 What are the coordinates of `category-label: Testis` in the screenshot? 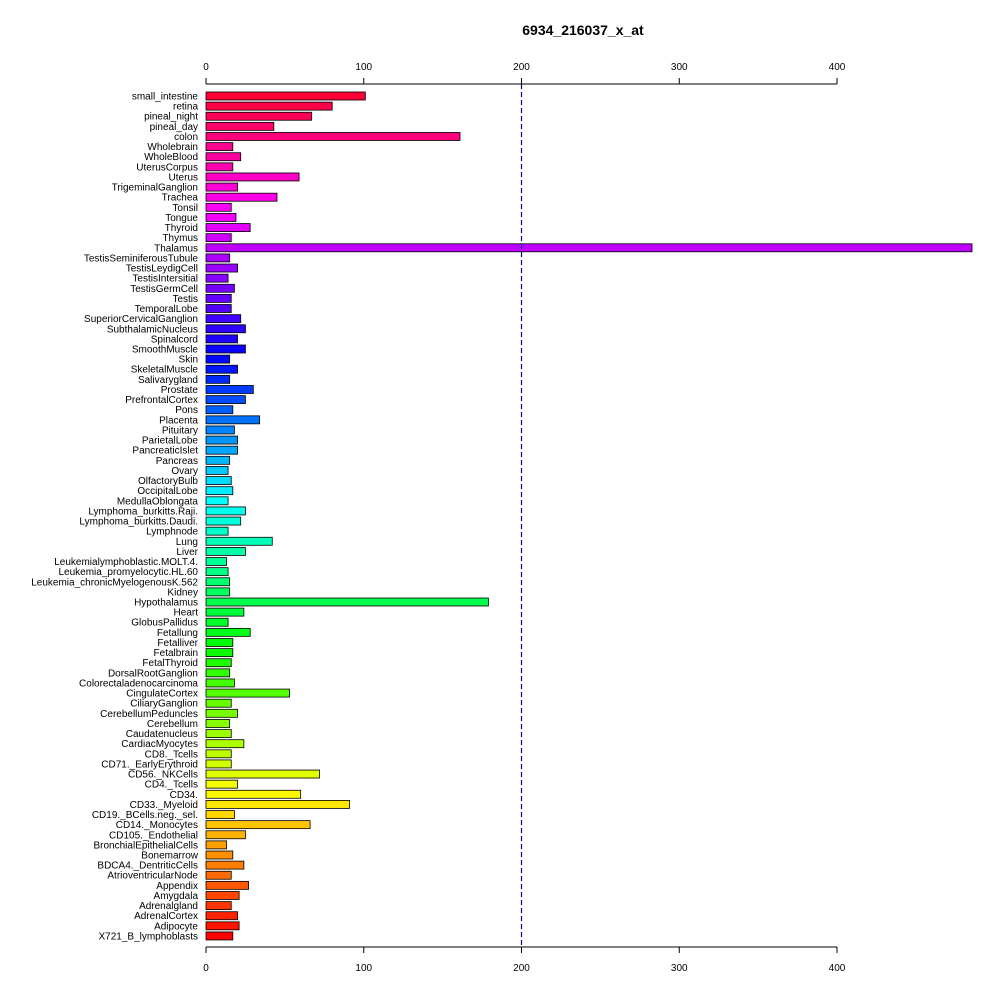 It's located at (185, 299).